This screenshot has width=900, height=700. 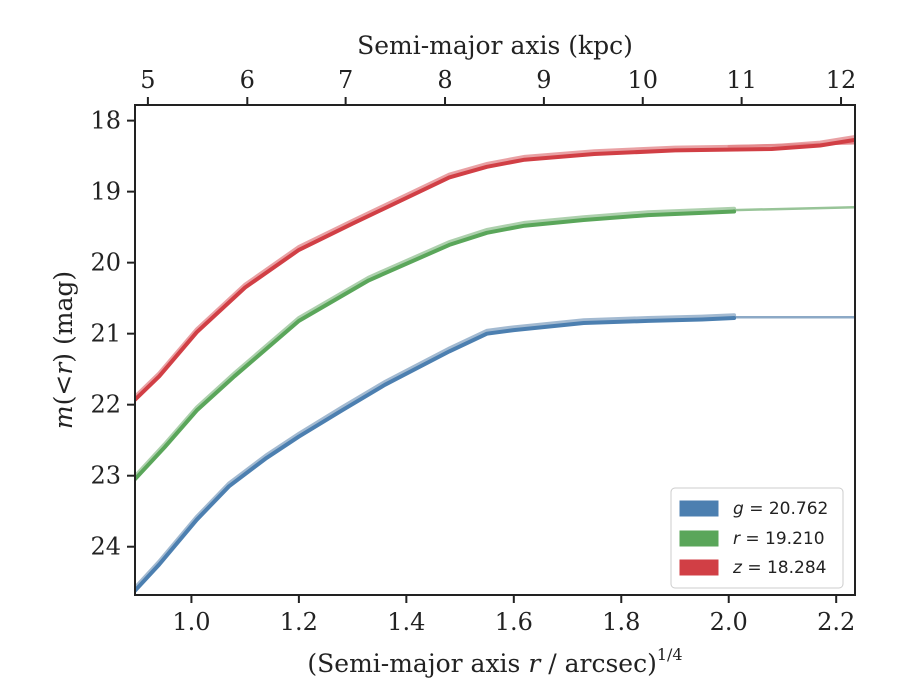 I want to click on legend-label-z: z = 18.284, so click(x=779, y=568).